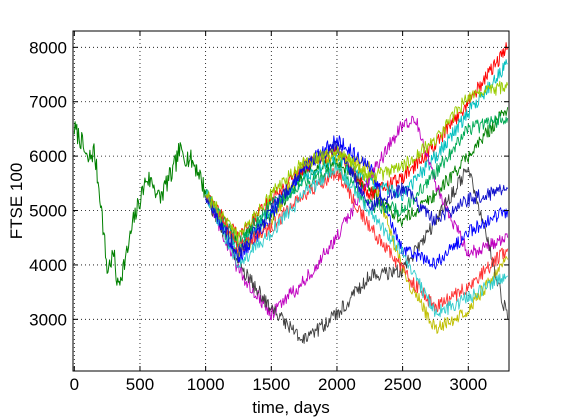 The height and width of the screenshot is (420, 561). Describe the element at coordinates (206, 384) in the screenshot. I see `x-tick-label: 1000` at that location.